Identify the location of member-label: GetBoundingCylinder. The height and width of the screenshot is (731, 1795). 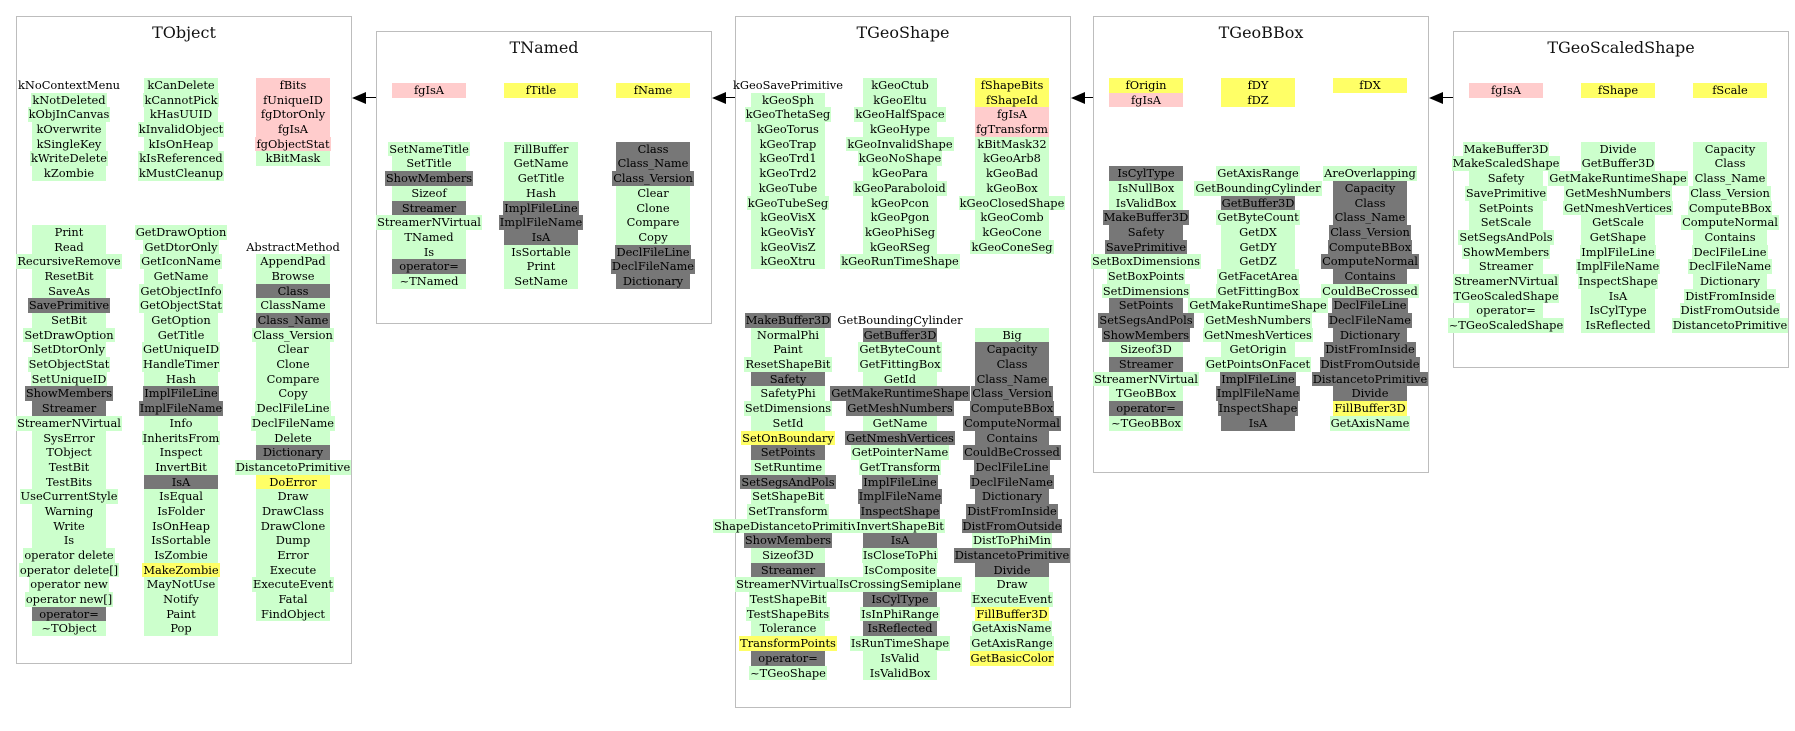
(1258, 188).